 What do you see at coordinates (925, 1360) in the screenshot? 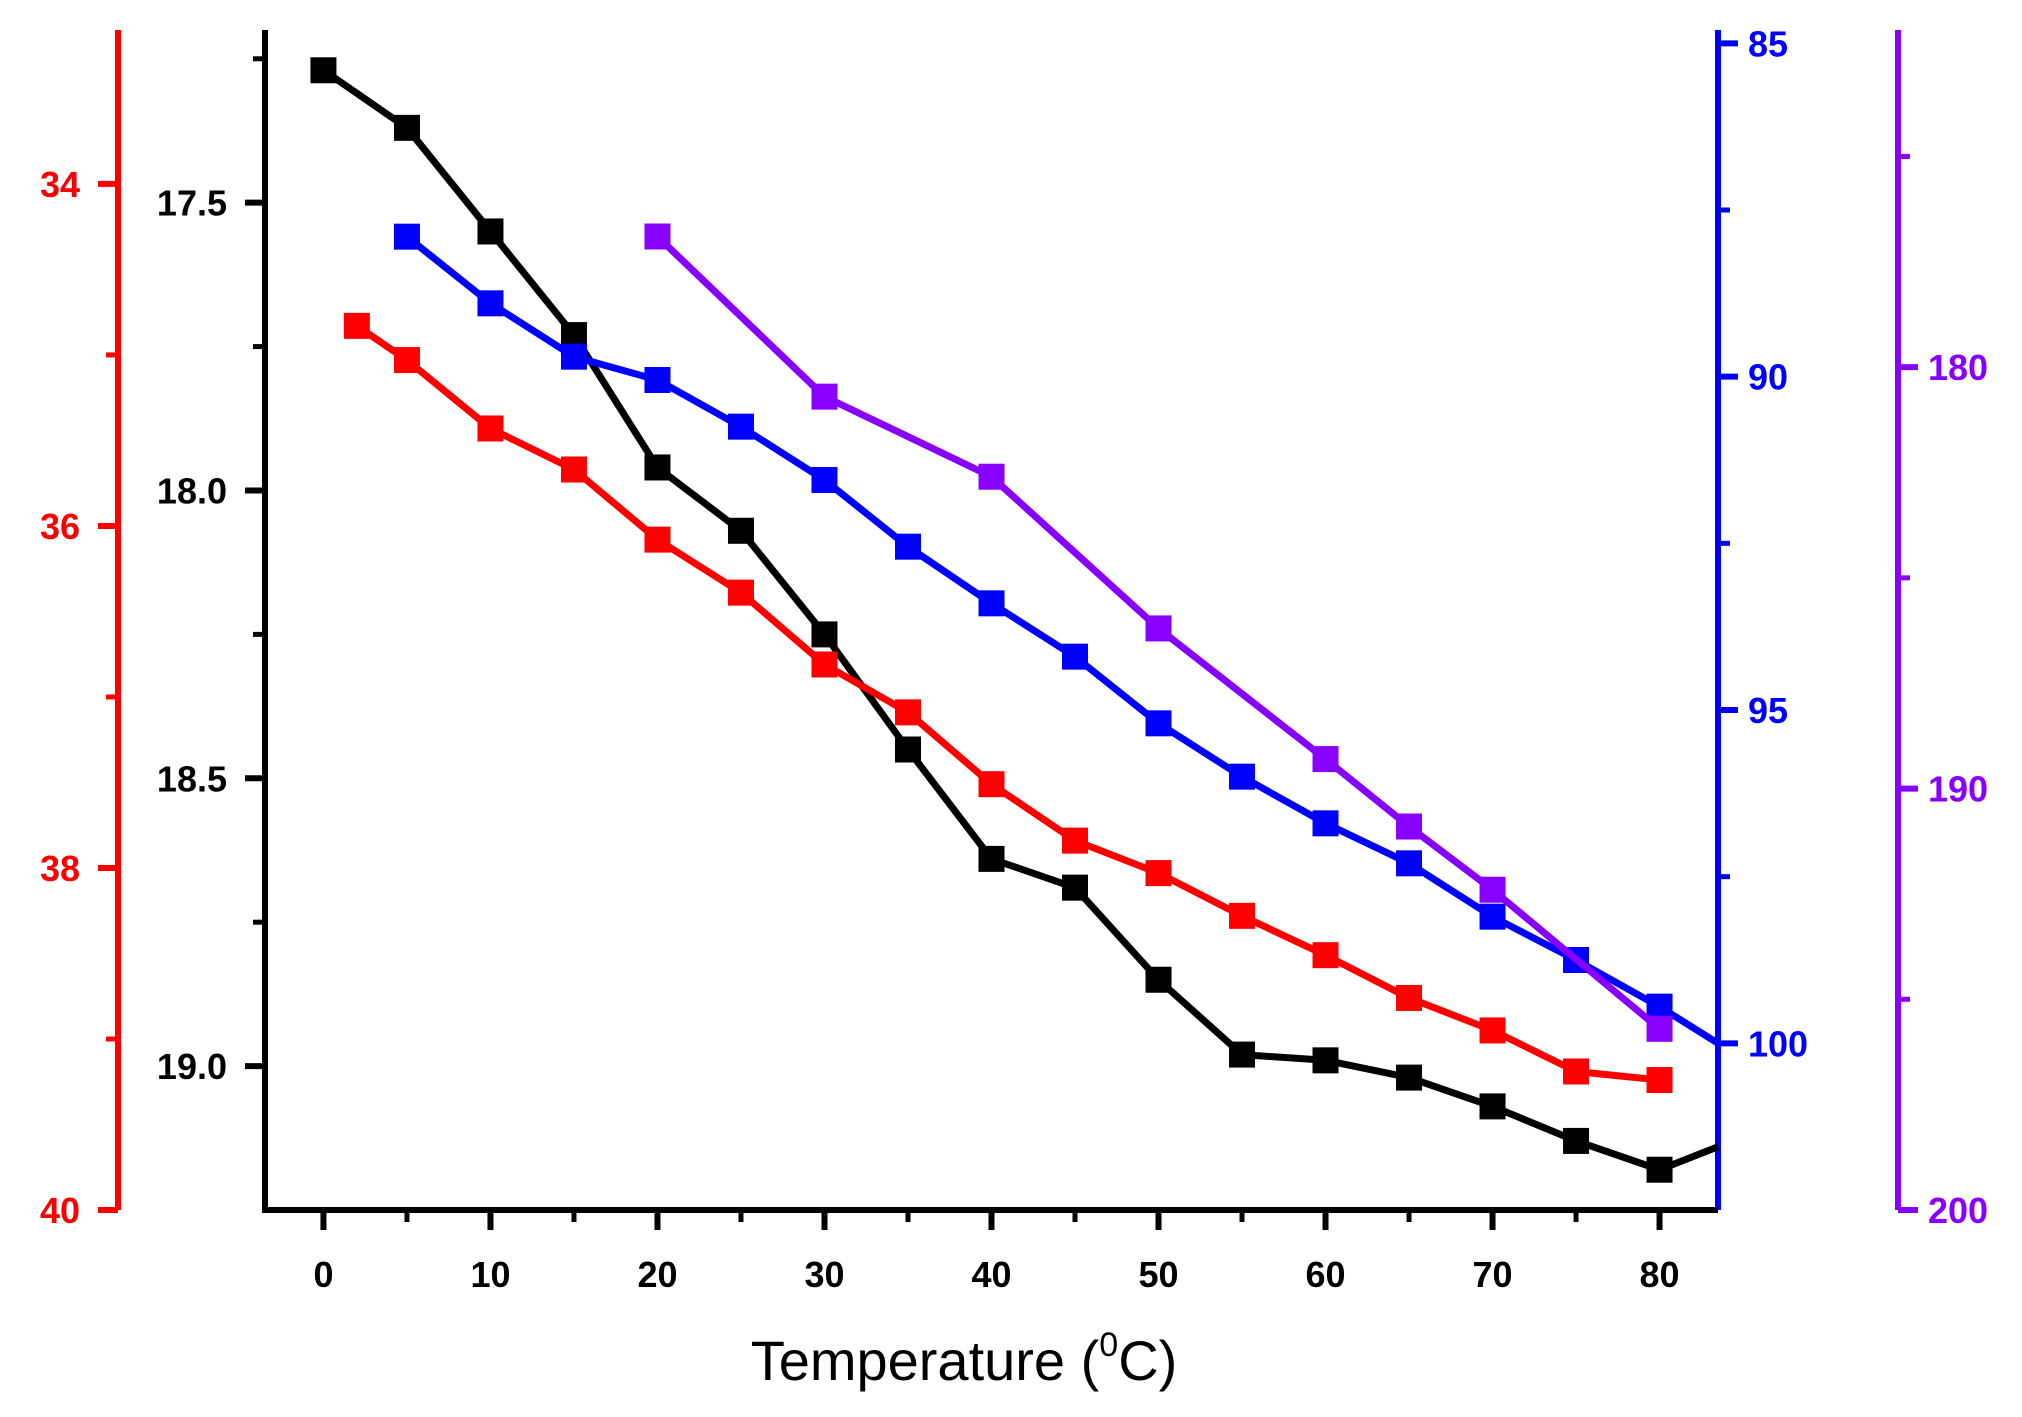
I see `x-axis-title-text: Temperature (` at bounding box center [925, 1360].